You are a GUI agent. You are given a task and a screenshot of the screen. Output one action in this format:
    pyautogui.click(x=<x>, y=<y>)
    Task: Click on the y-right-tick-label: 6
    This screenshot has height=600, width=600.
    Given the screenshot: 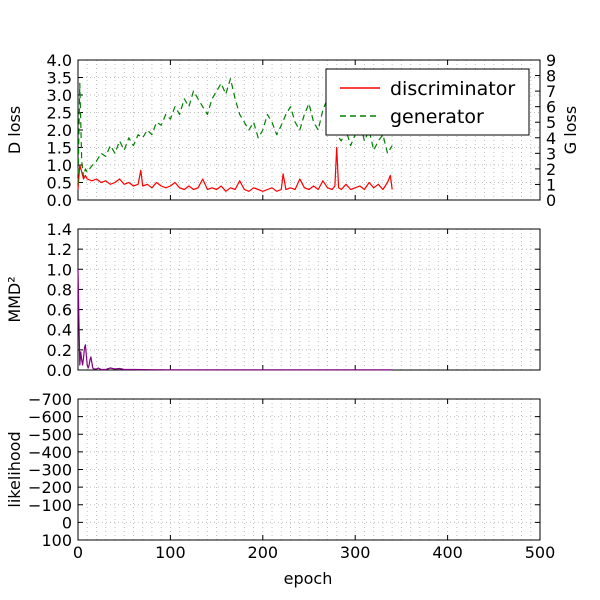 What is the action you would take?
    pyautogui.click(x=551, y=107)
    